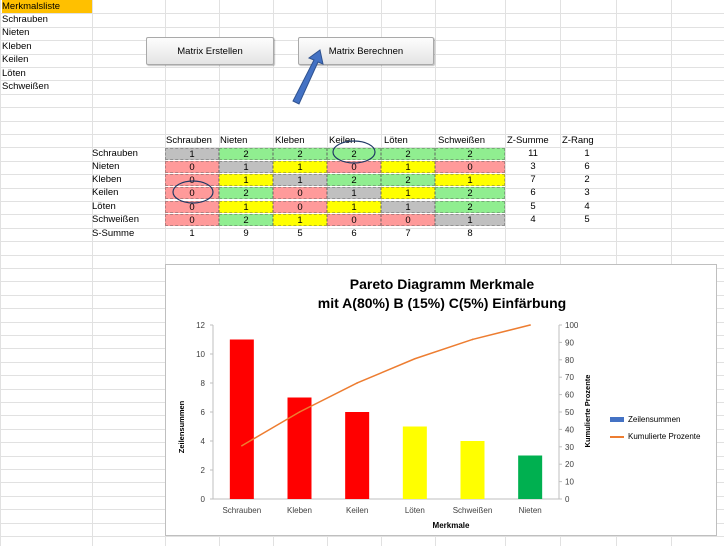 The width and height of the screenshot is (724, 546). What do you see at coordinates (587, 219) in the screenshot?
I see `z-rank-cell: 5` at bounding box center [587, 219].